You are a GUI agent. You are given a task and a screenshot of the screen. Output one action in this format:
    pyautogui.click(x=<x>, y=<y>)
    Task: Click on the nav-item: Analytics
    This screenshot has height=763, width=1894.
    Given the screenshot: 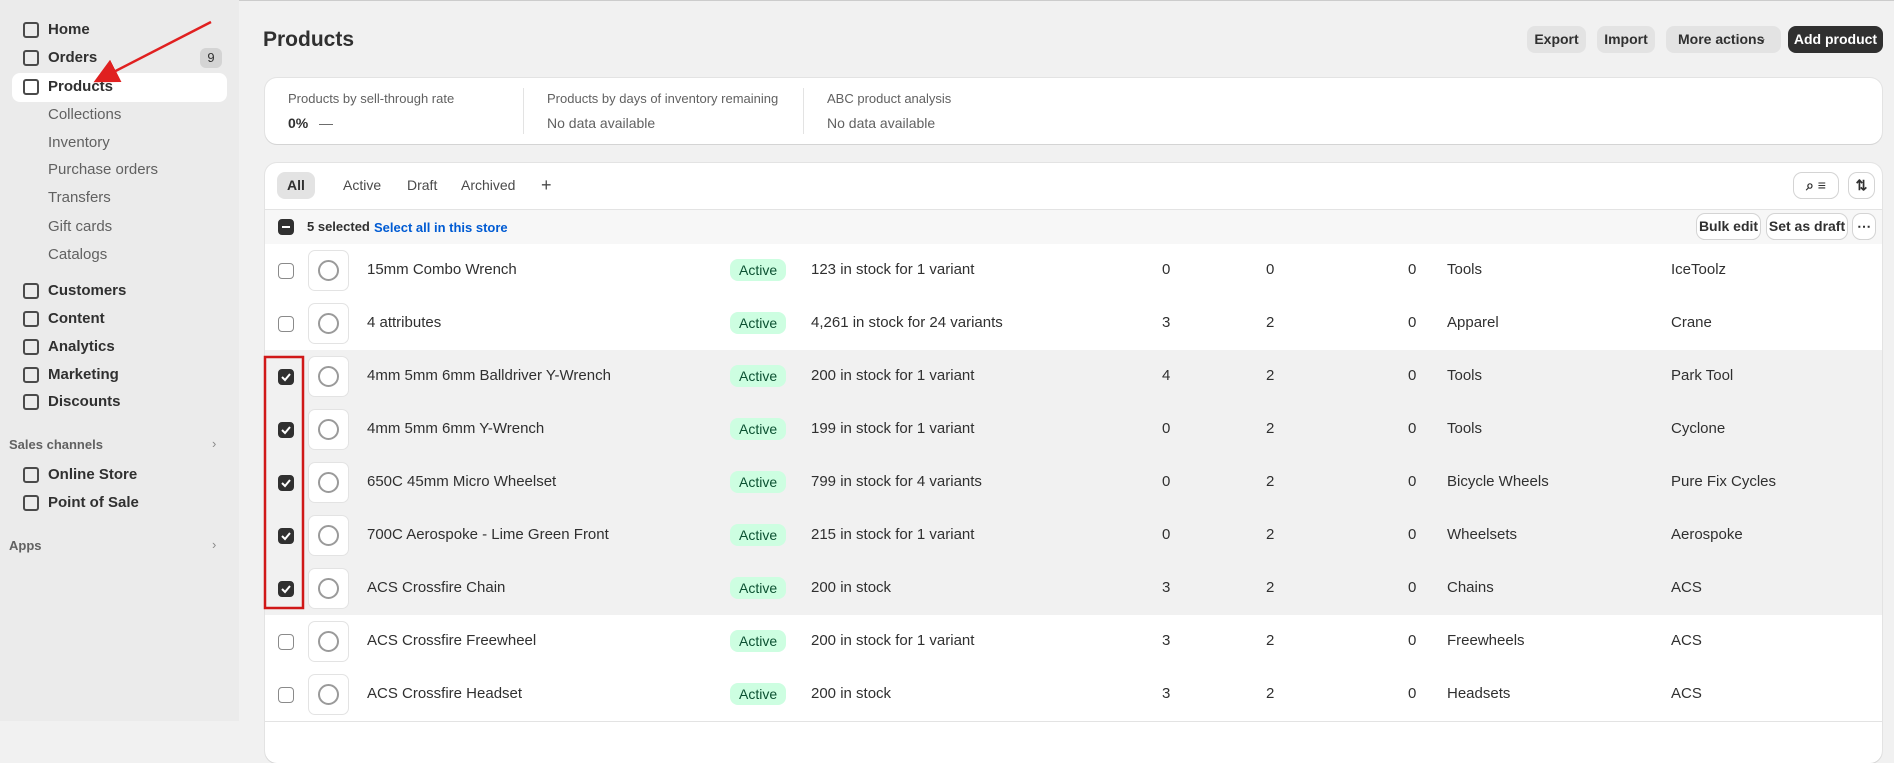 What is the action you would take?
    pyautogui.click(x=81, y=346)
    